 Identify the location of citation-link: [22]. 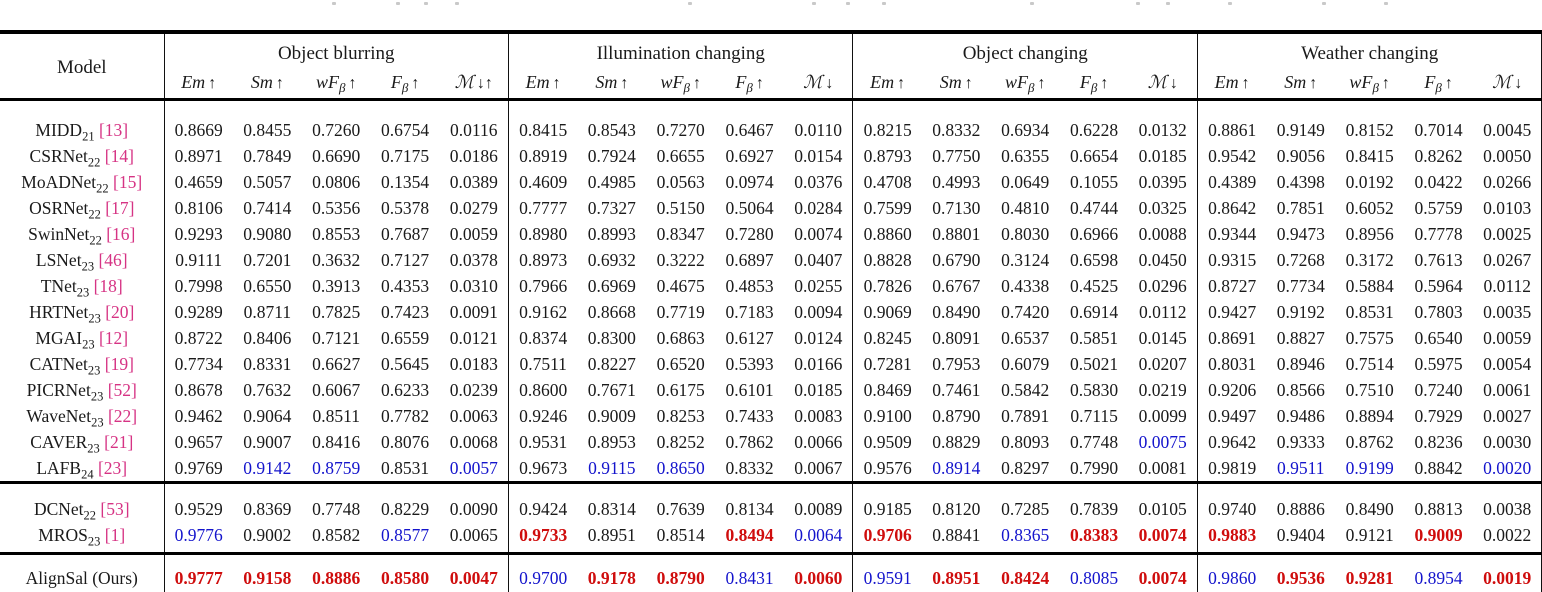
(122, 416).